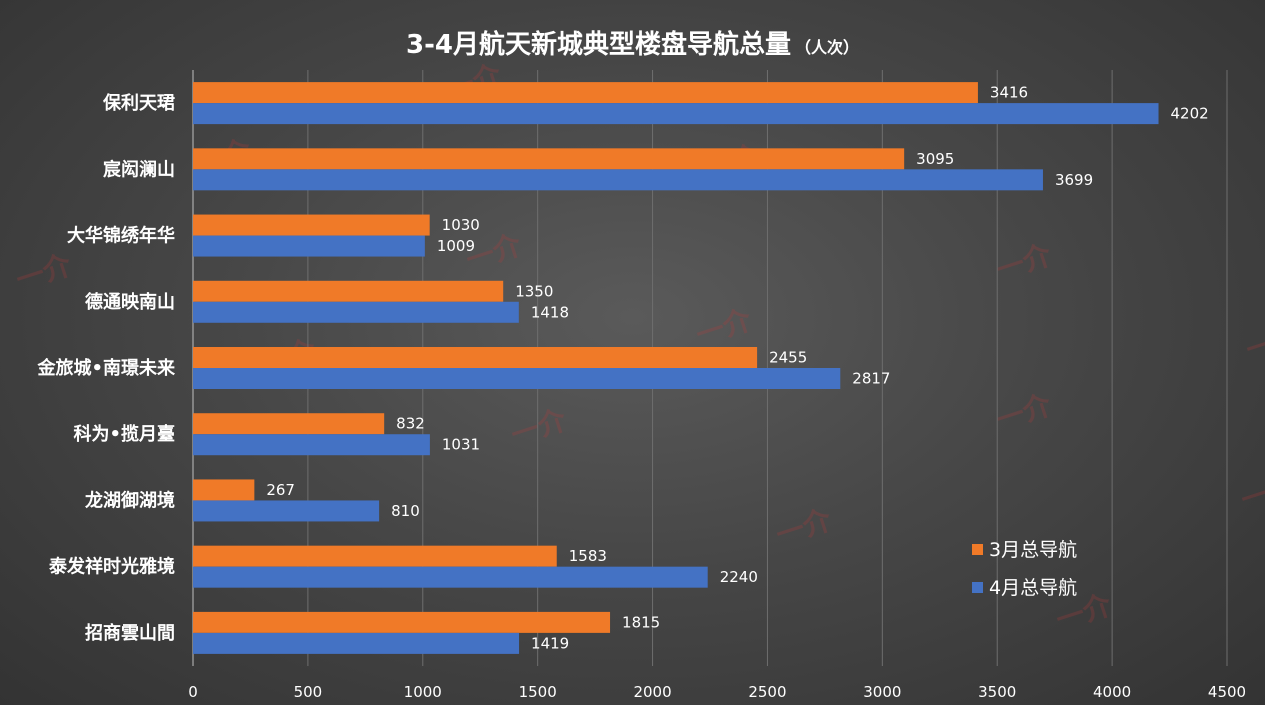 Image resolution: width=1265 pixels, height=705 pixels. What do you see at coordinates (997, 692) in the screenshot?
I see `x-tick-label: 3500` at bounding box center [997, 692].